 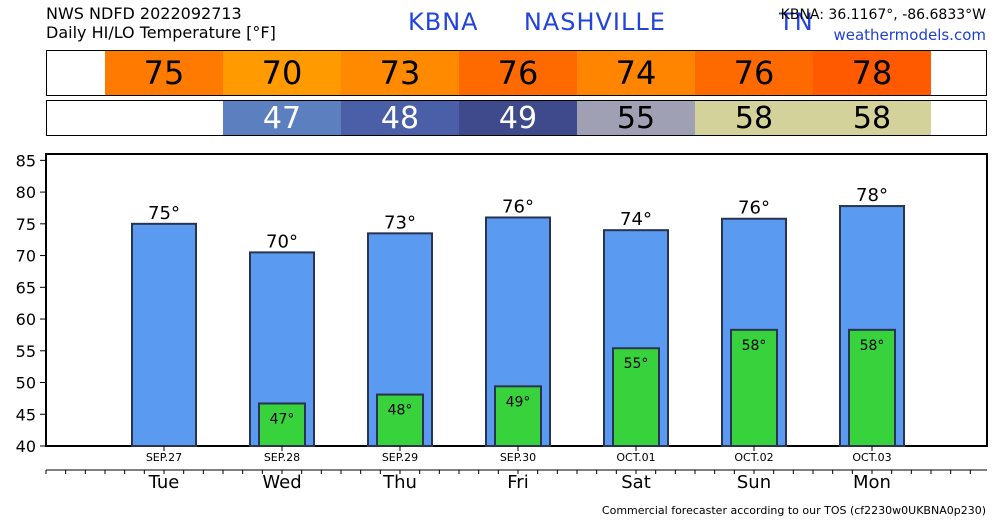 I want to click on day-label: Sun, so click(x=754, y=482).